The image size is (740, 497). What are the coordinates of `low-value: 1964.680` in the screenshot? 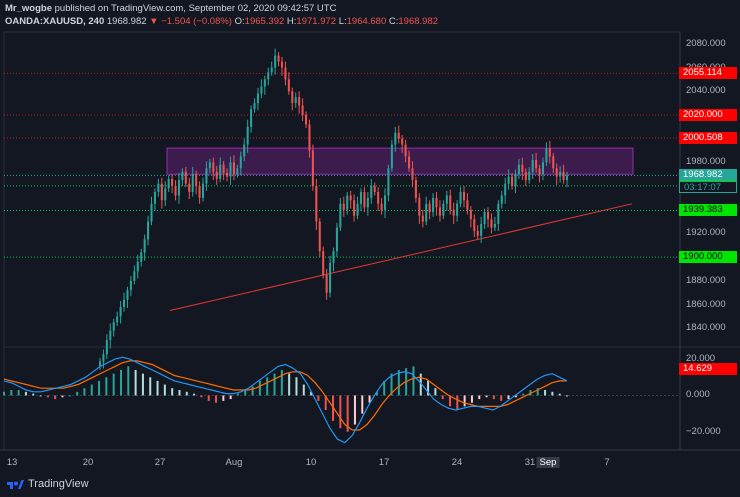 It's located at (366, 21).